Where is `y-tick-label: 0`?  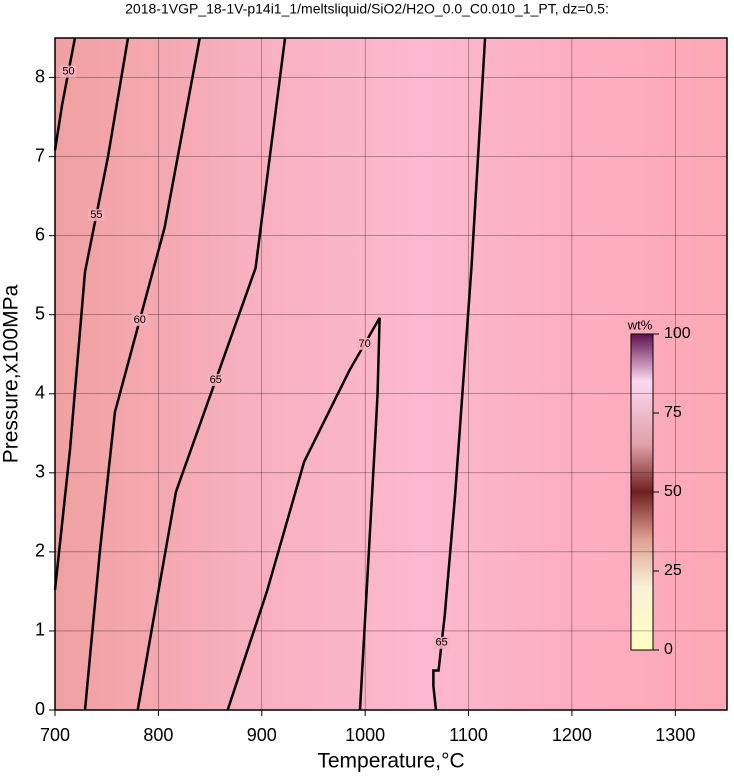 y-tick-label: 0 is located at coordinates (40, 709).